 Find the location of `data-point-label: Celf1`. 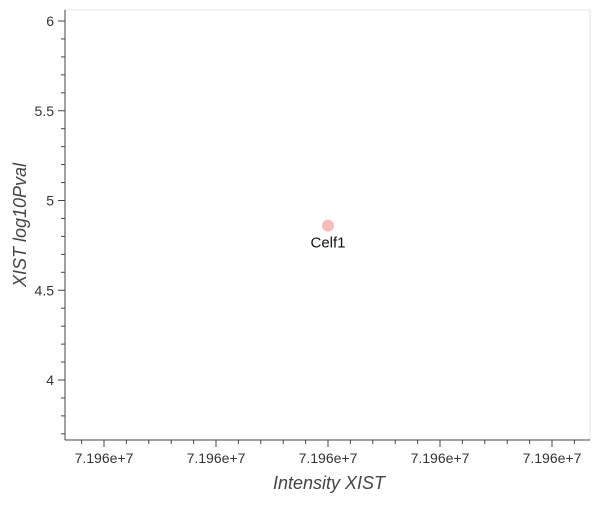

data-point-label: Celf1 is located at coordinates (327, 243).